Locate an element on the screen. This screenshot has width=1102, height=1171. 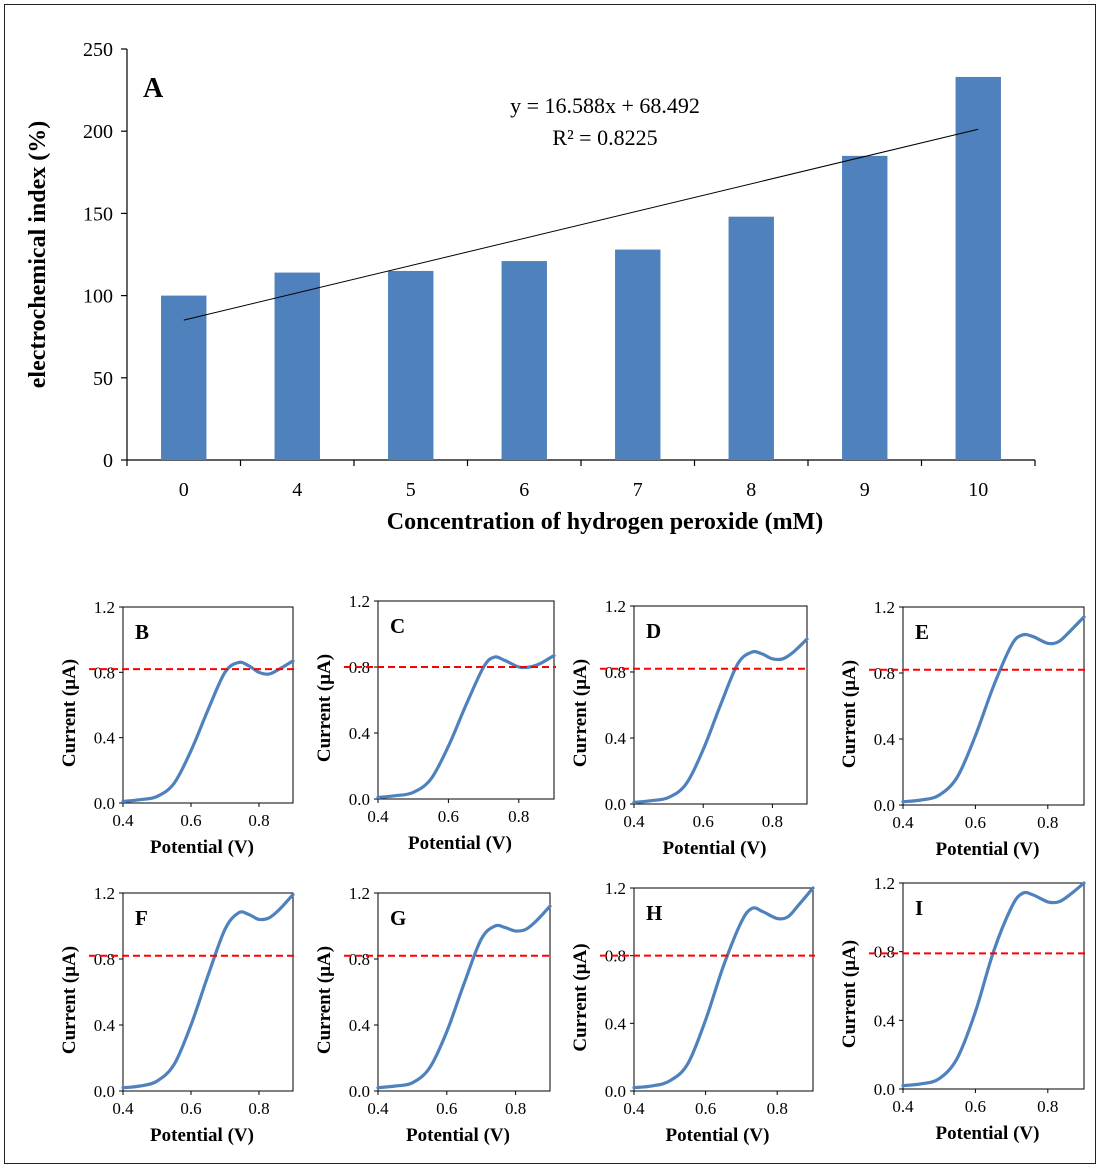
panel-label-d: D is located at coordinates (653, 631).